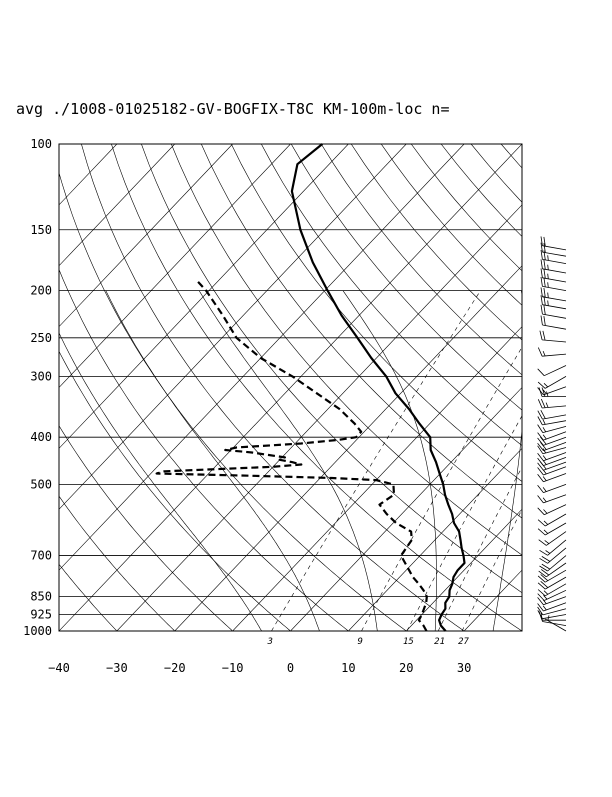 This screenshot has height=797, width=612. Describe the element at coordinates (463, 642) in the screenshot. I see `mixing-ratio-label: 27` at that location.